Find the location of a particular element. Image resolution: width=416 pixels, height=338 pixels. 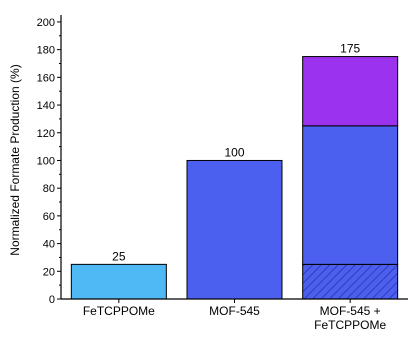

y-tick-label-8: 160 is located at coordinates (46, 78).